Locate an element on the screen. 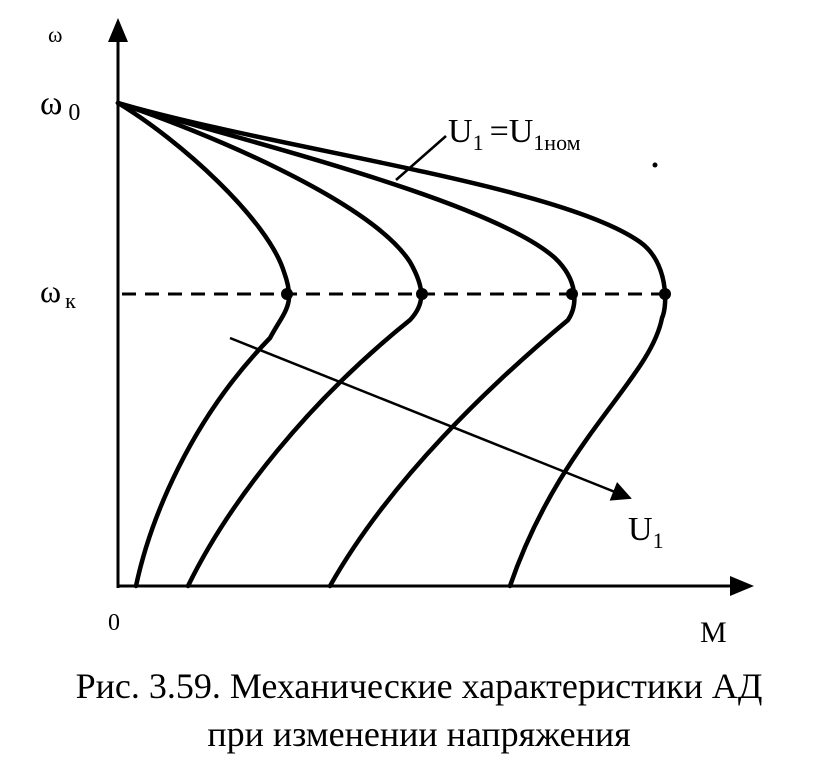 This screenshot has height=767, width=838. figure-caption-line-2: при изменении напряжения is located at coordinates (419, 734).